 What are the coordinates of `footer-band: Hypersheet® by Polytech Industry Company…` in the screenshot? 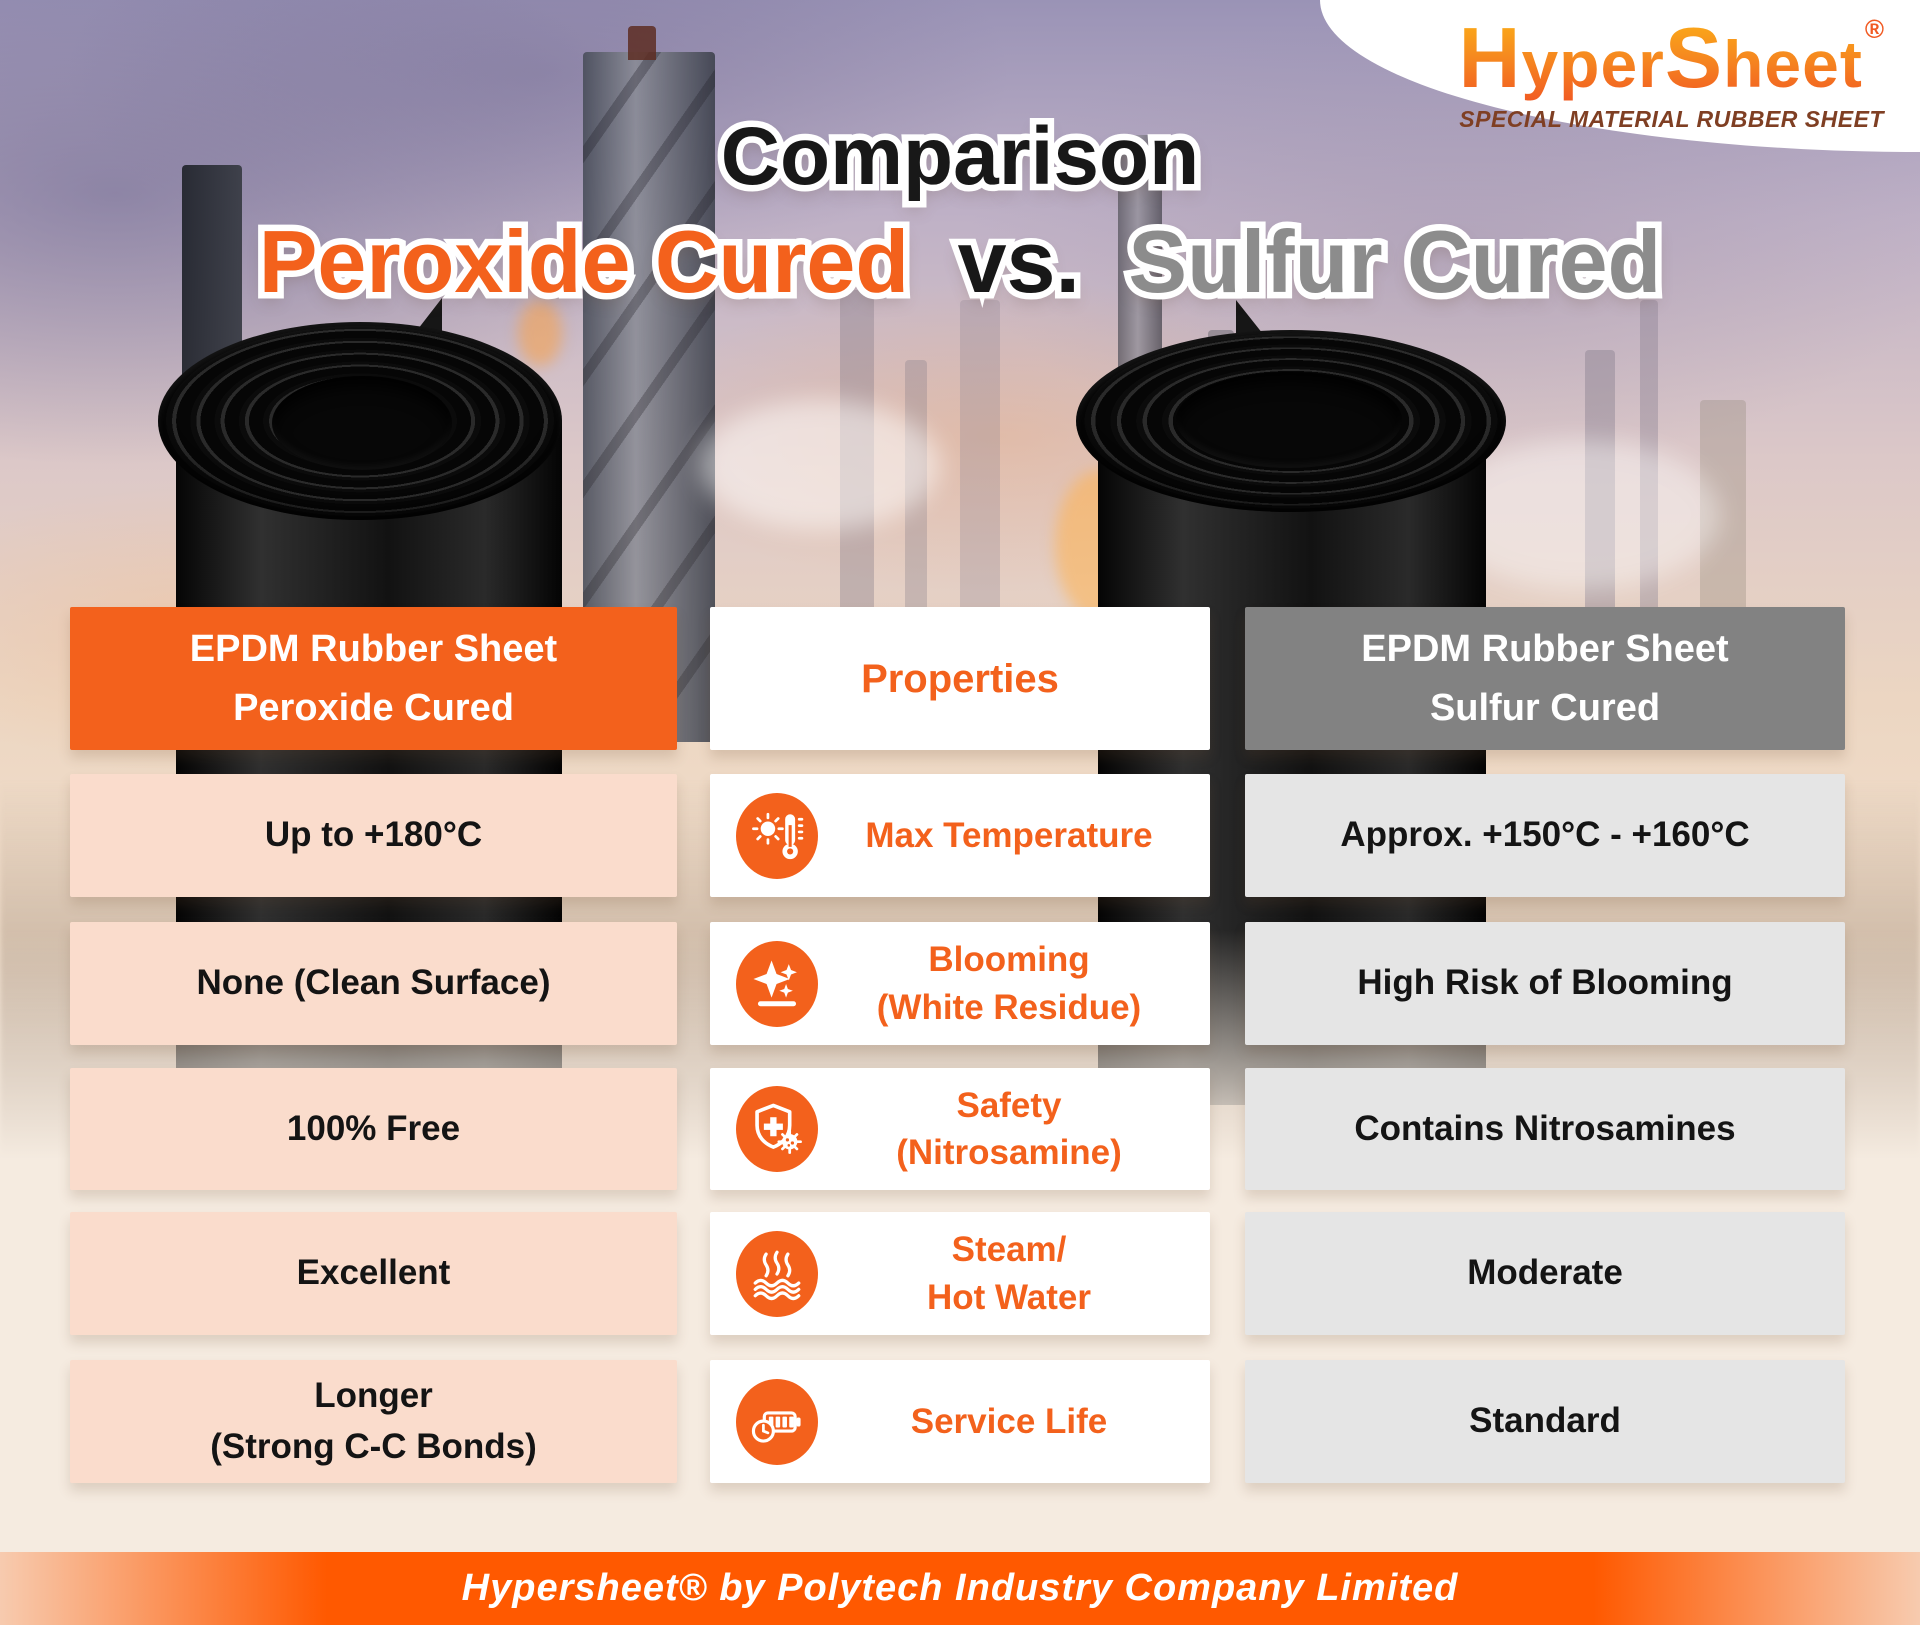 It's located at (960, 1588).